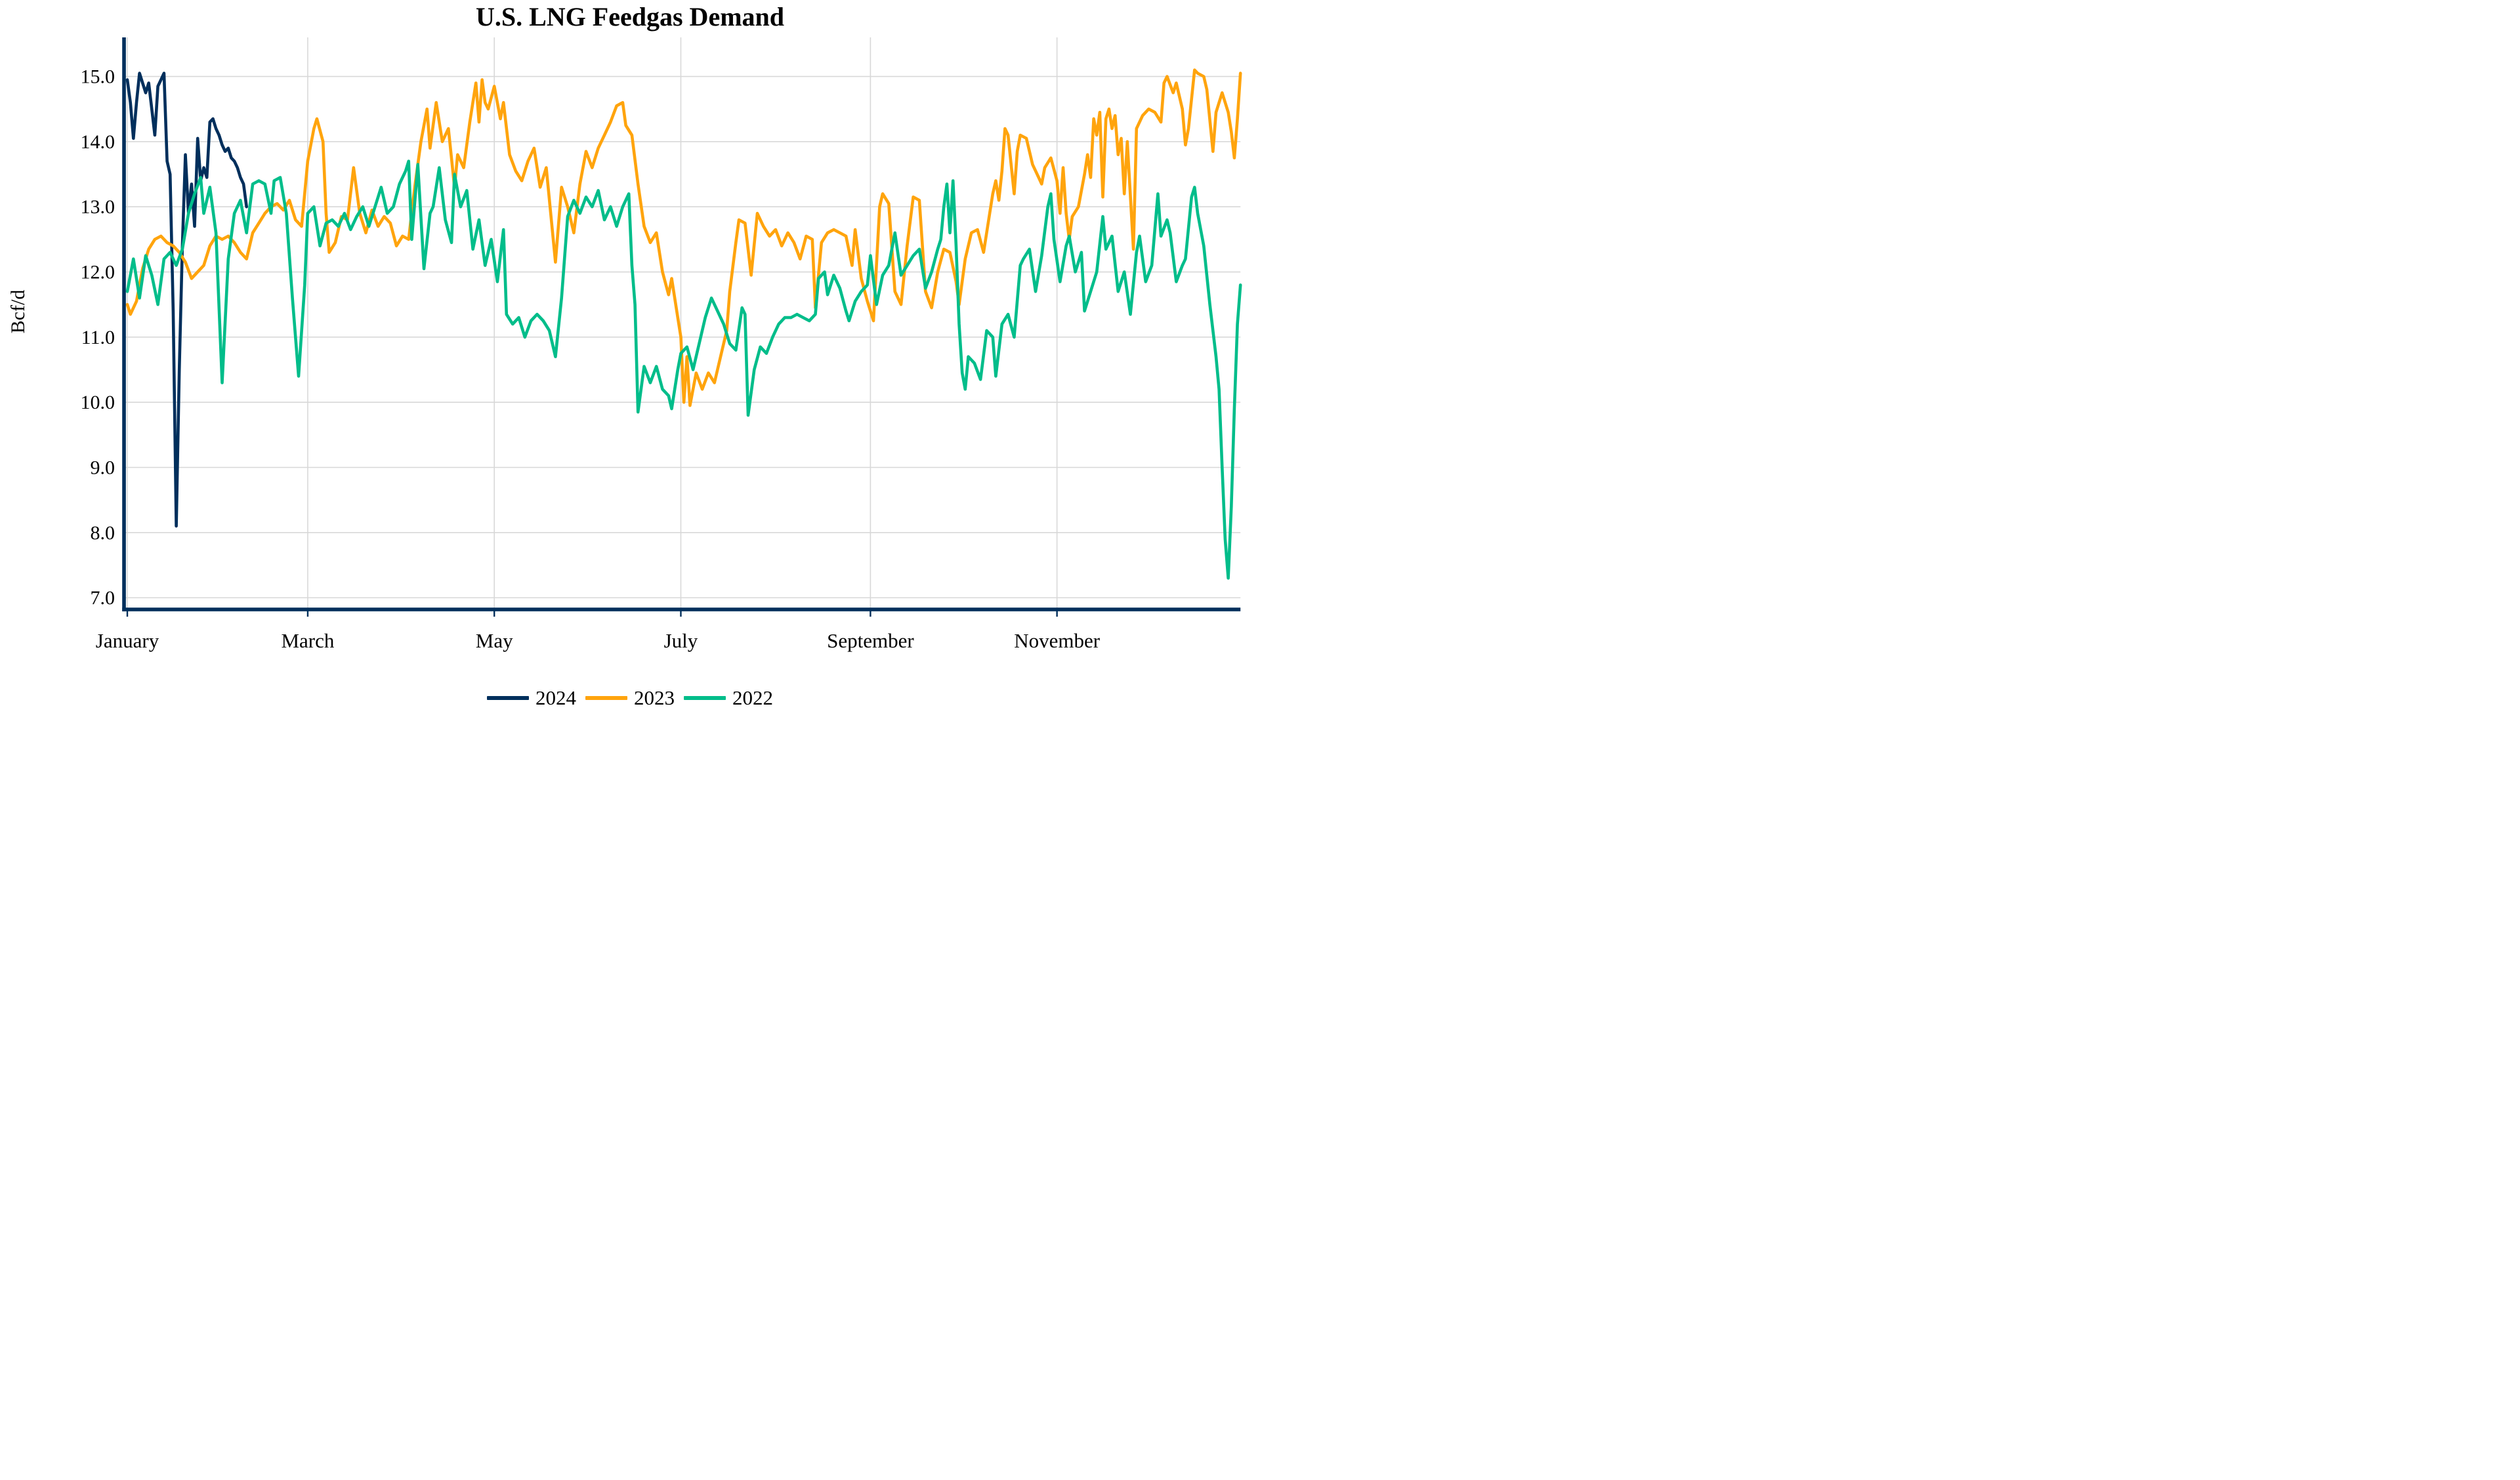 The height and width of the screenshot is (1480, 2520). What do you see at coordinates (705, 697) in the screenshot?
I see `legend-swatch-2022-icon` at bounding box center [705, 697].